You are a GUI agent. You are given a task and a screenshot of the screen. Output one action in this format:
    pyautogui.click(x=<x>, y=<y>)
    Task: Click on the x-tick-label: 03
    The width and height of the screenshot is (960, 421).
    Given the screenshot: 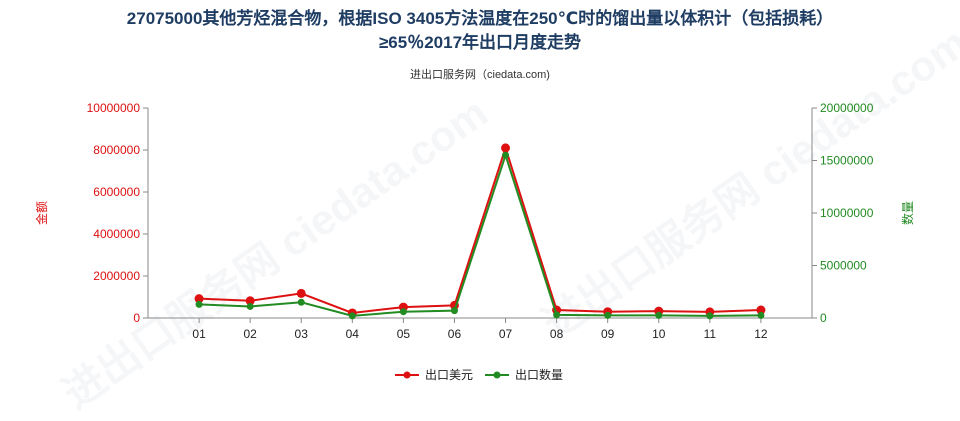 What is the action you would take?
    pyautogui.click(x=302, y=334)
    